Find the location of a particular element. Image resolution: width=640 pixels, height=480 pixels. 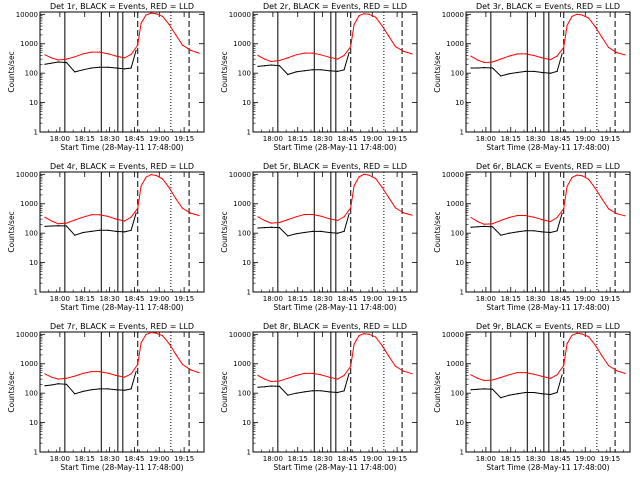

panel-title: Det 9r, BLACK = Events, RED = LLD is located at coordinates (548, 326).